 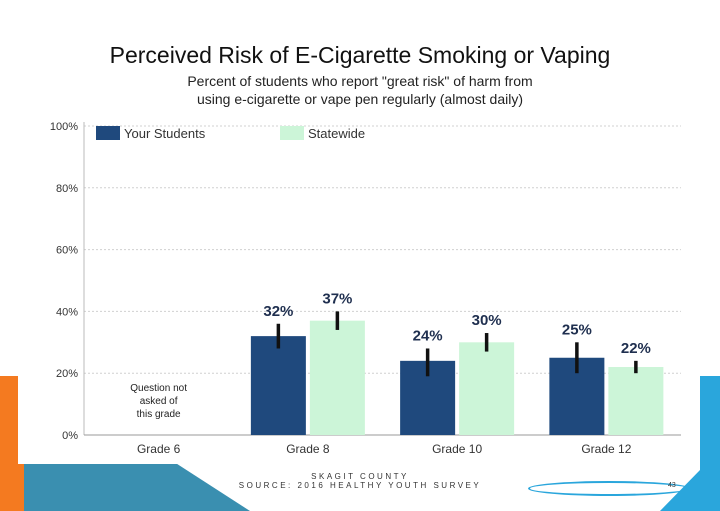 I want to click on y-tick-label: 60%, so click(x=67, y=251).